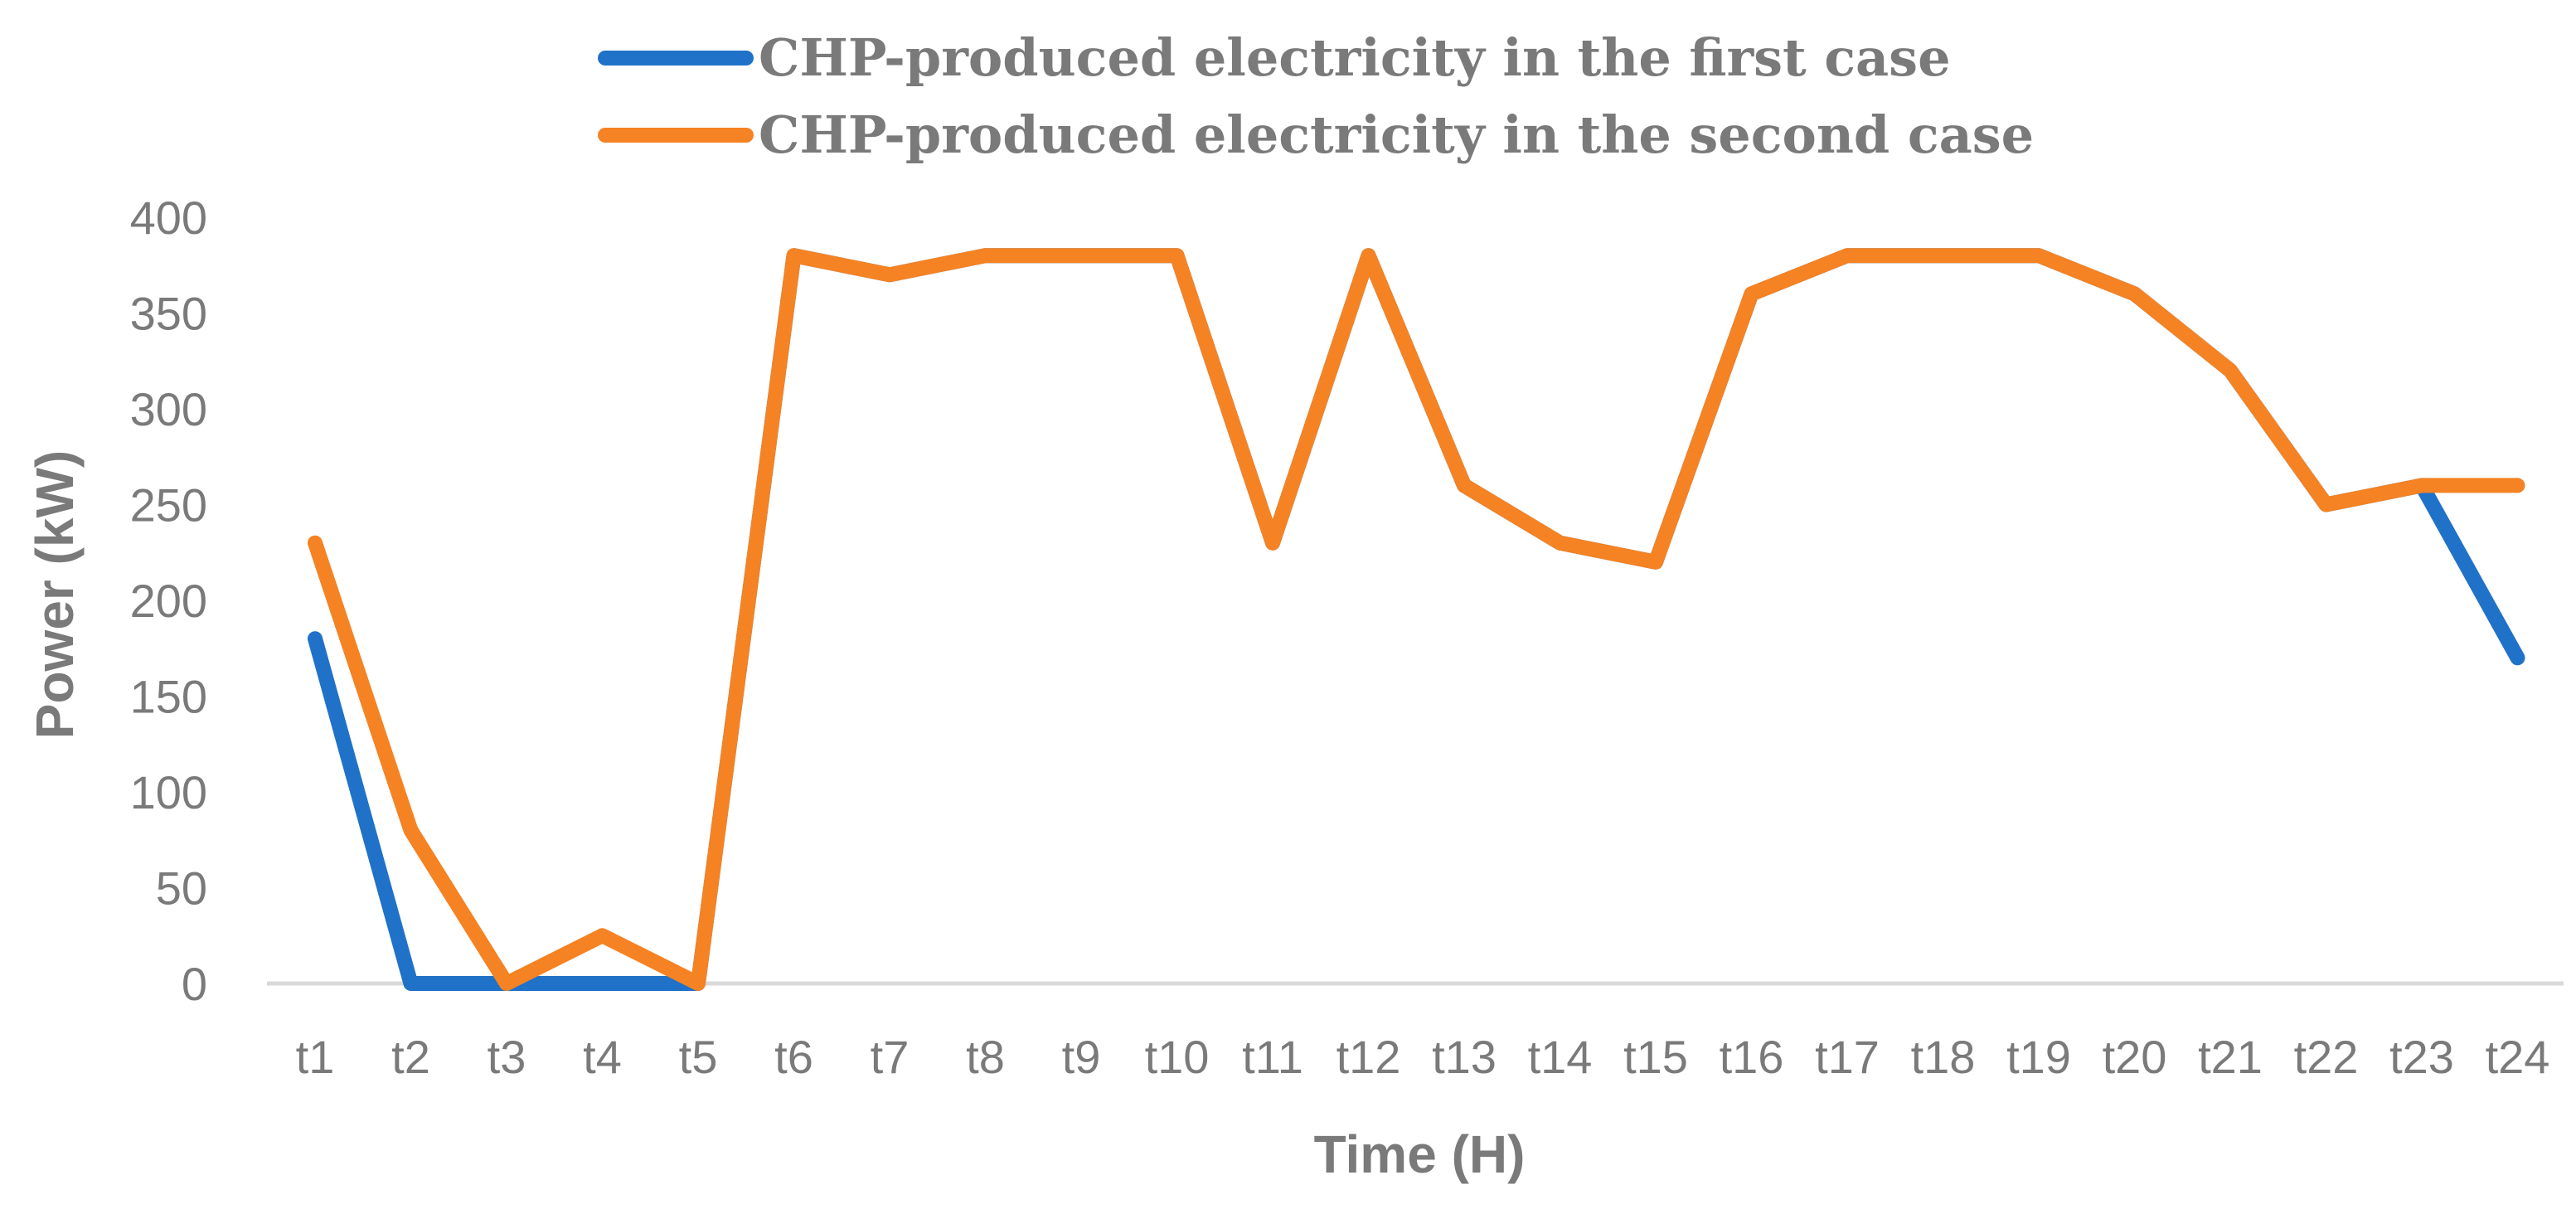  Describe the element at coordinates (1420, 1154) in the screenshot. I see `x-axis-title: Time (H)` at that location.